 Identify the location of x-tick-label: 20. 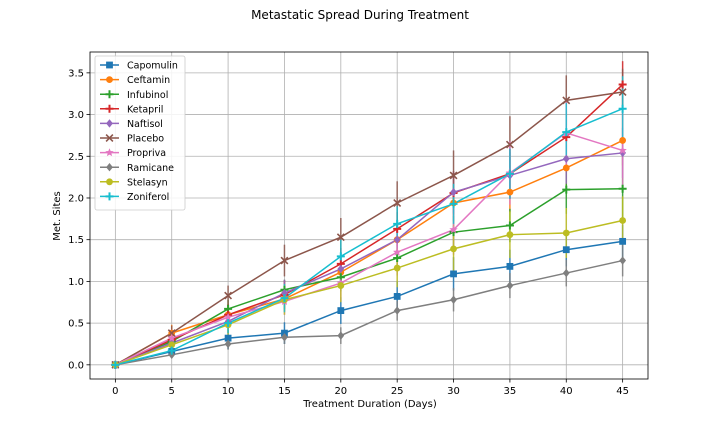
(340, 391).